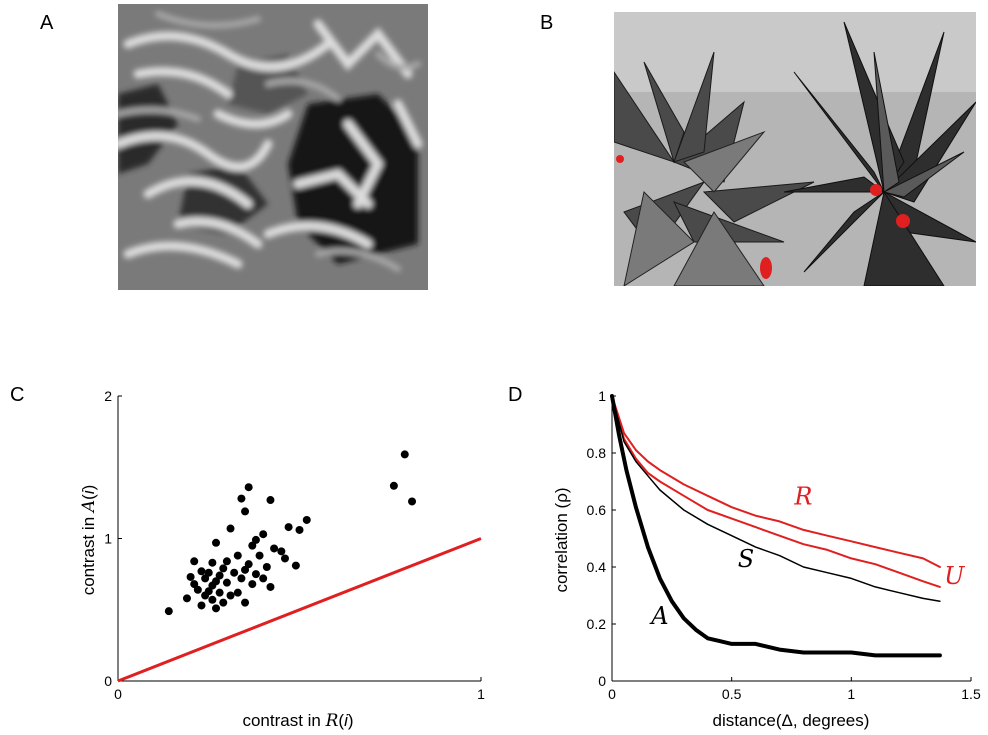 This screenshot has width=988, height=735. What do you see at coordinates (297, 721) in the screenshot?
I see `panel-c-x-label: contrast in R(i)` at bounding box center [297, 721].